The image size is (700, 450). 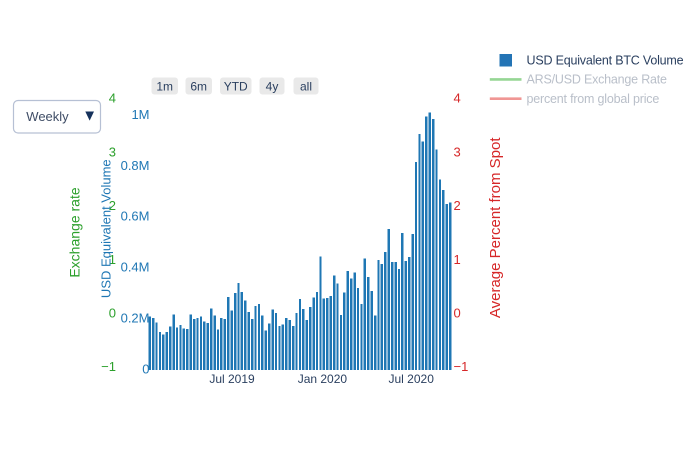 What do you see at coordinates (106, 228) in the screenshot?
I see `svg-text: USD Equivalent Volume` at bounding box center [106, 228].